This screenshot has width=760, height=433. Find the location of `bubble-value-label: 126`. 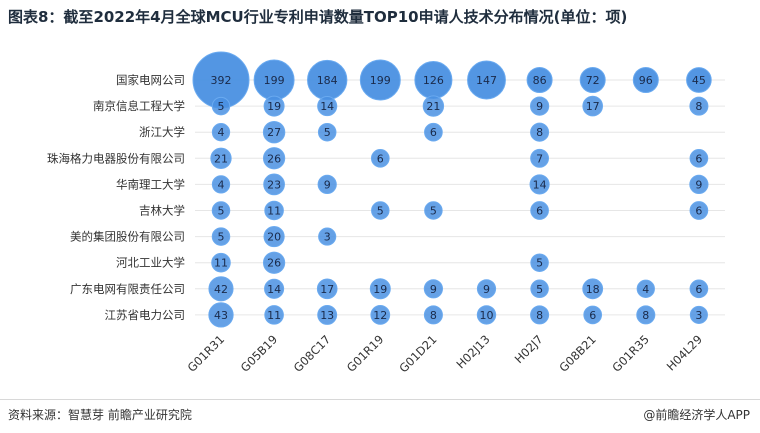

bubble-value-label: 126 is located at coordinates (433, 80).